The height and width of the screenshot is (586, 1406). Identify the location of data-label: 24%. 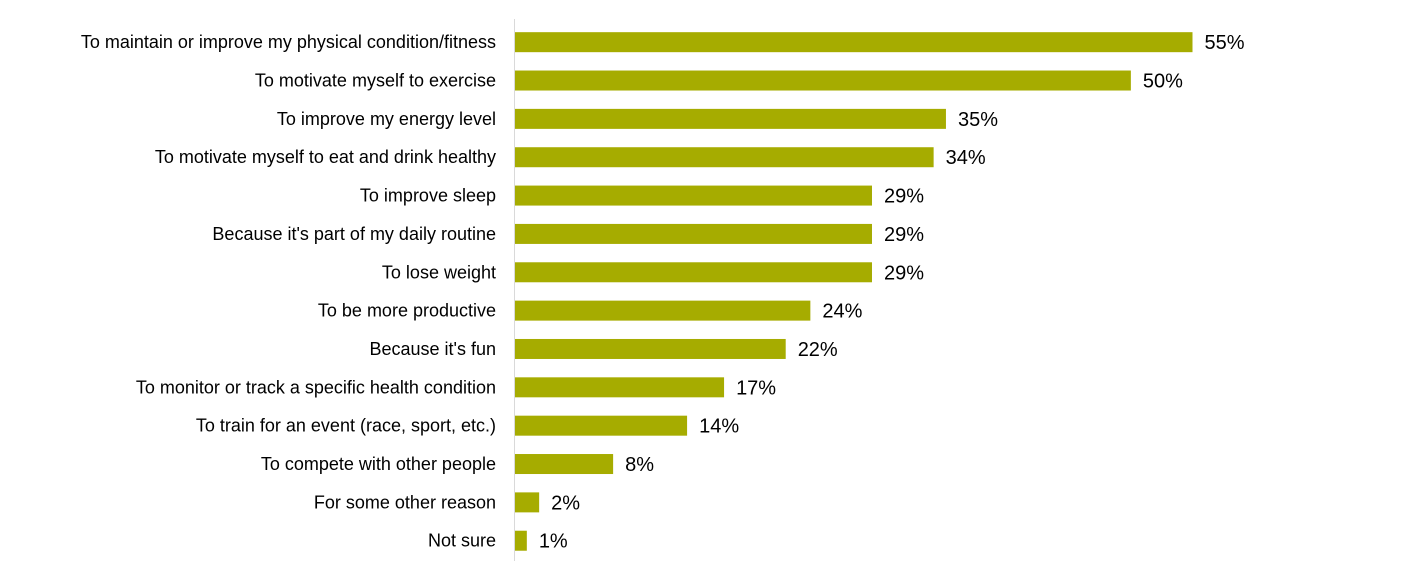
(842, 312).